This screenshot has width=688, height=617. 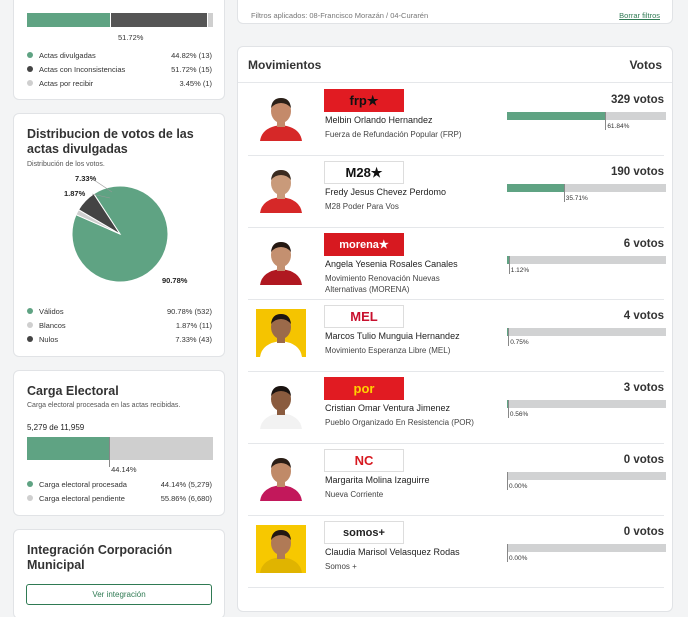 What do you see at coordinates (379, 120) in the screenshot?
I see `candidate-name: Melbin Orlando Hernandez` at bounding box center [379, 120].